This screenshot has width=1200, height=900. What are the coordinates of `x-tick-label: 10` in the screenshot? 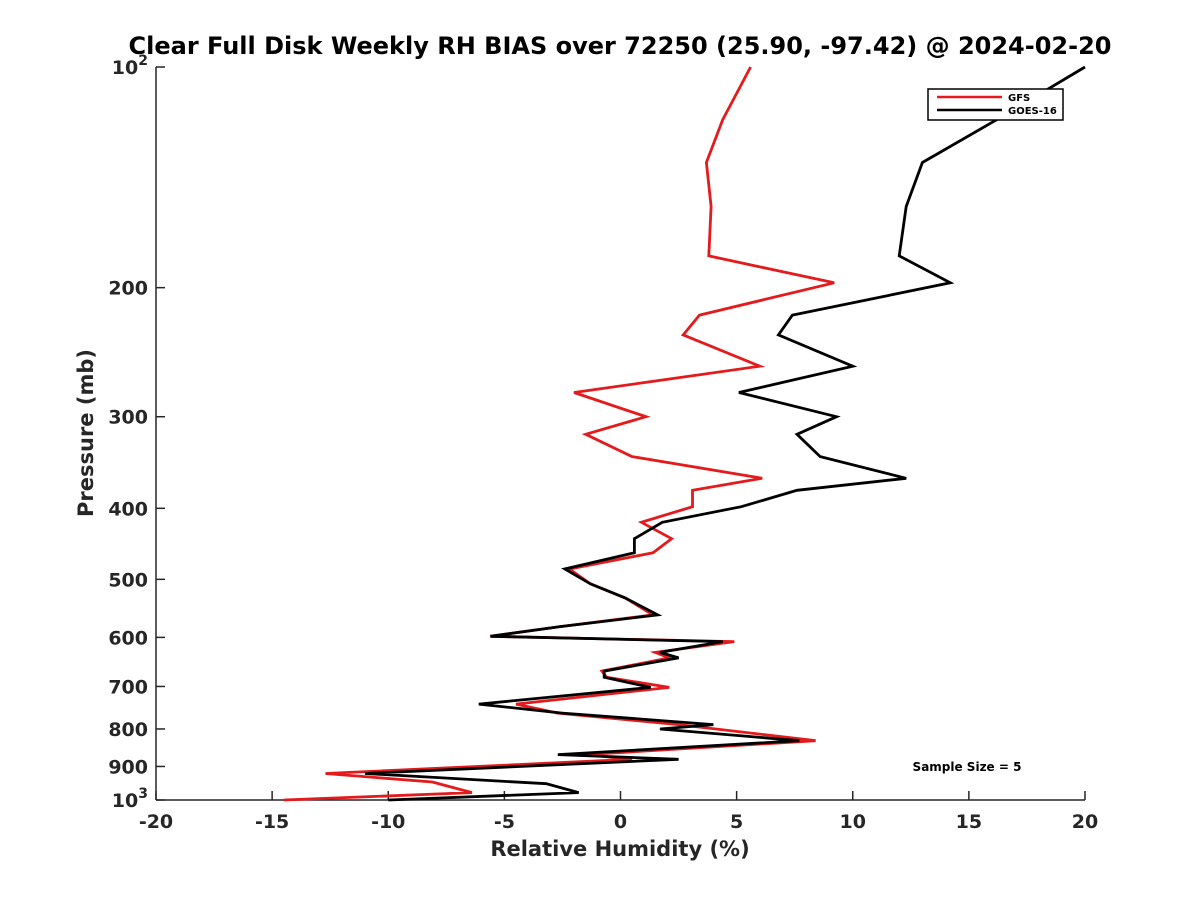 It's located at (853, 822).